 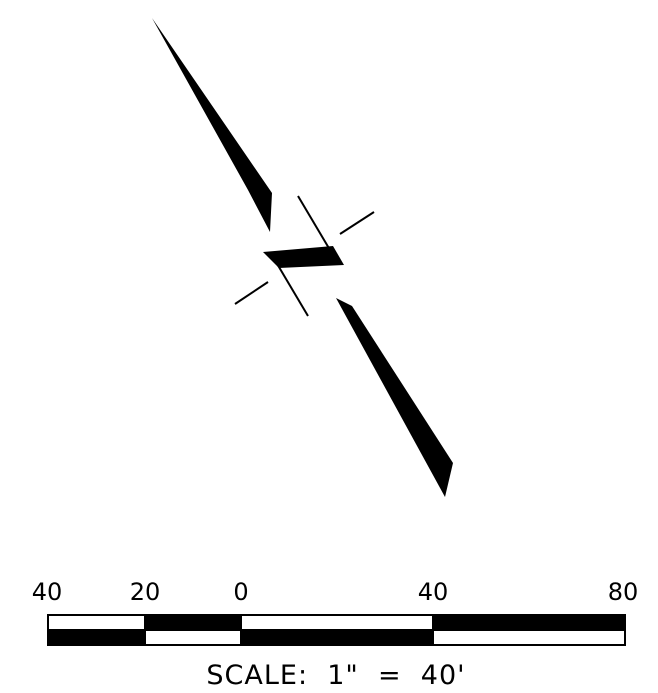 I want to click on crosshair-tick-upper-left, so click(x=314, y=223).